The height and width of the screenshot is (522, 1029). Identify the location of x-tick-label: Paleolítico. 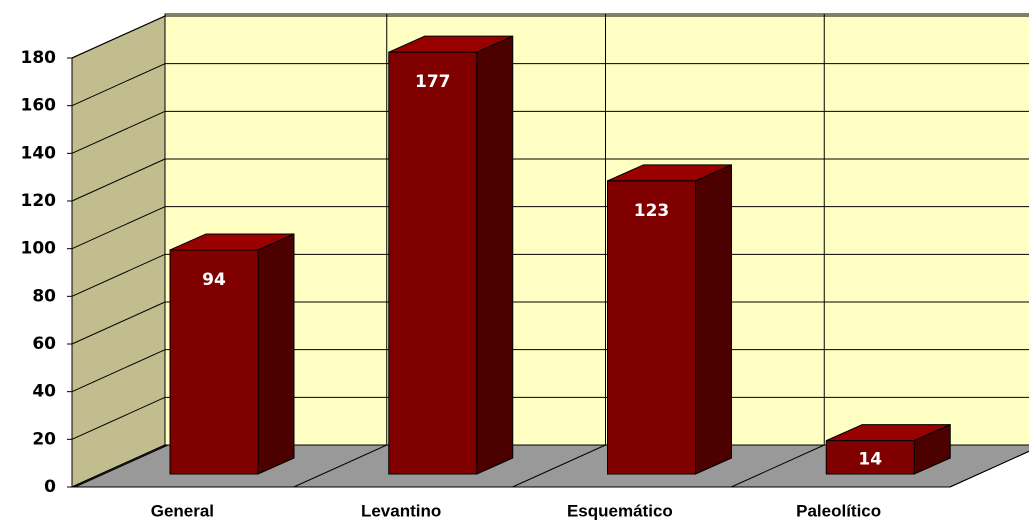
(838, 510).